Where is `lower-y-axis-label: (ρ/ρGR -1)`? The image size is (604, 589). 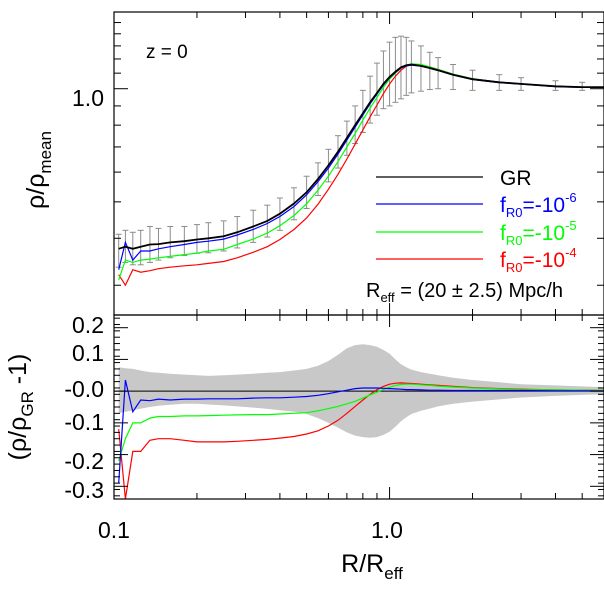
lower-y-axis-label: (ρ/ρGR -1) is located at coordinates (20, 407).